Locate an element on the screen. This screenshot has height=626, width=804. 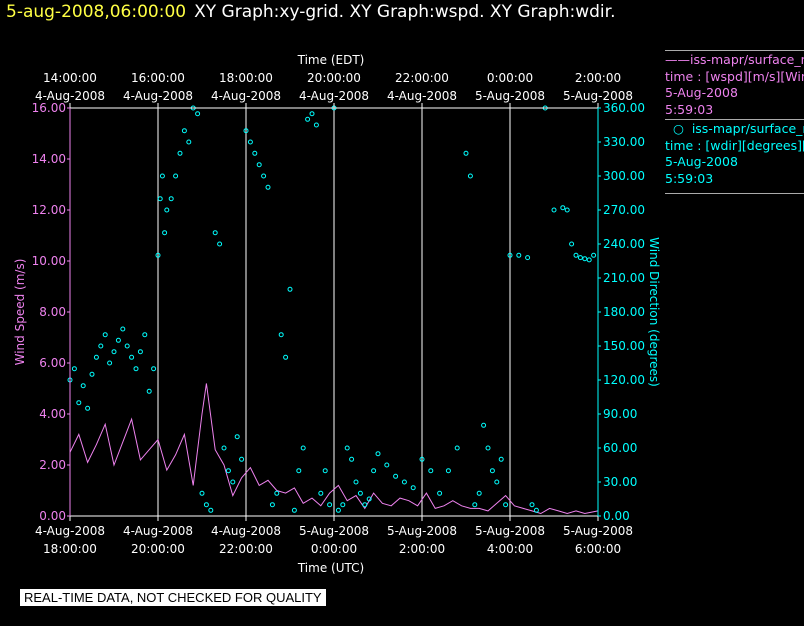
left-axis-ticks: 0.00 2.00 4.00 6.00 8.00 10.00 12.00 14.00 16.00 is located at coordinates (51, 312).